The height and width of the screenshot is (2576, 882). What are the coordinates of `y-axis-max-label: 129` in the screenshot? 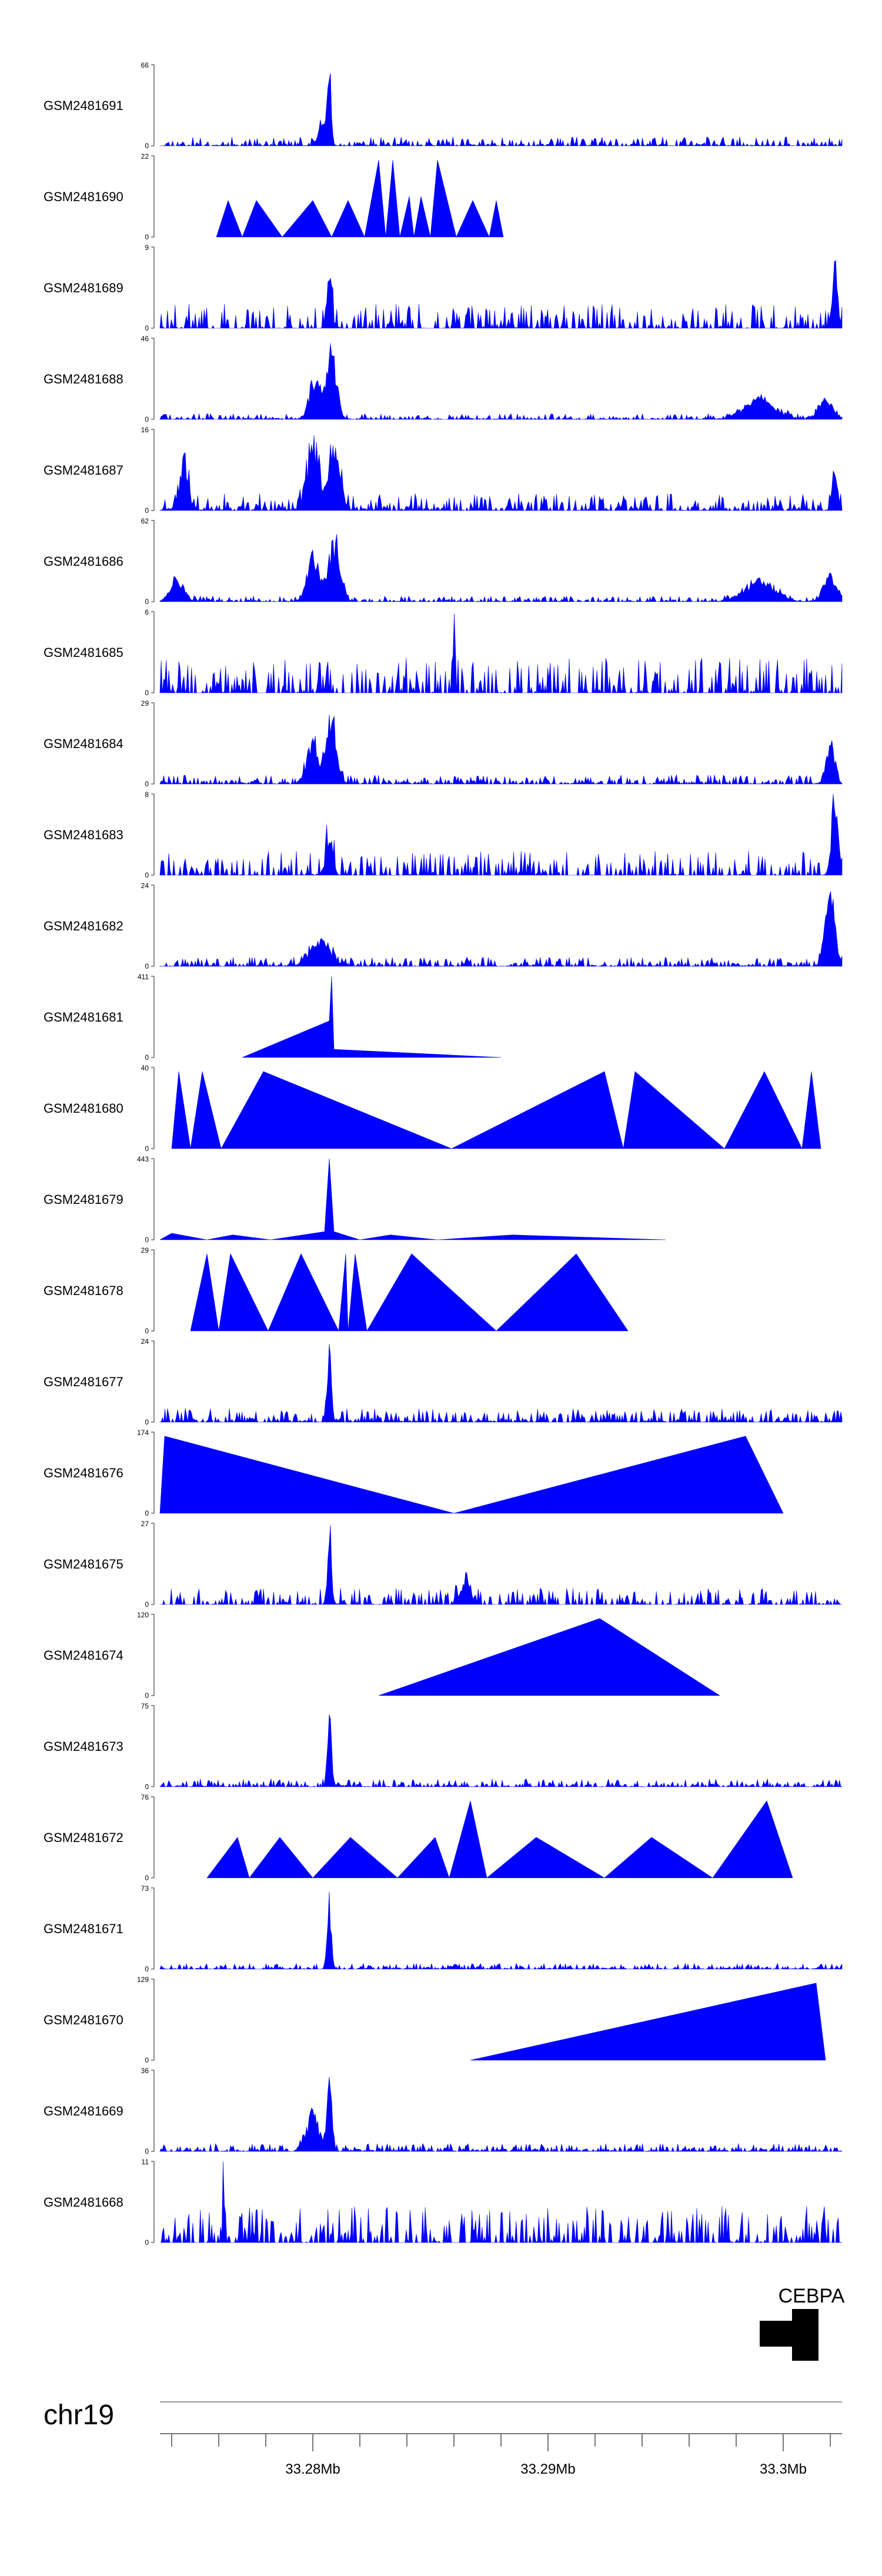 It's located at (143, 1980).